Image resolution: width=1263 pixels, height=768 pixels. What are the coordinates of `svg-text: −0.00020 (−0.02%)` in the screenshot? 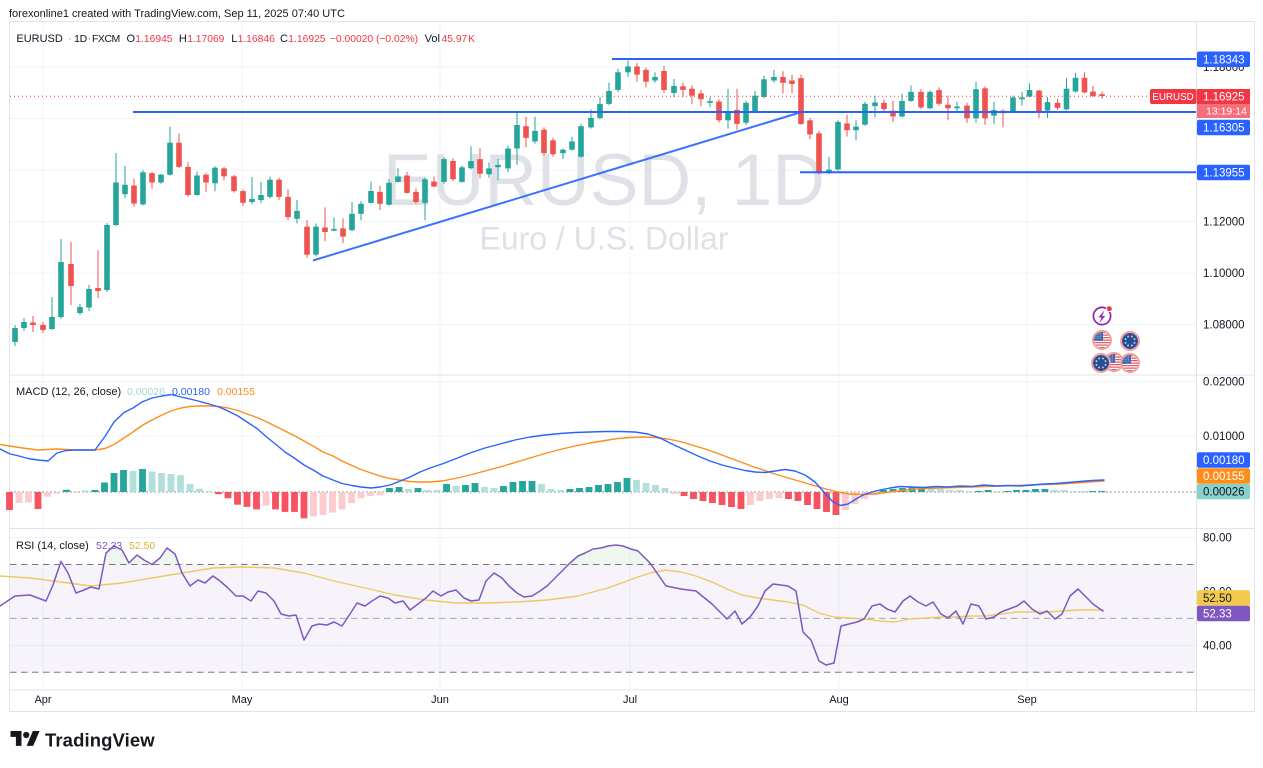 It's located at (374, 39).